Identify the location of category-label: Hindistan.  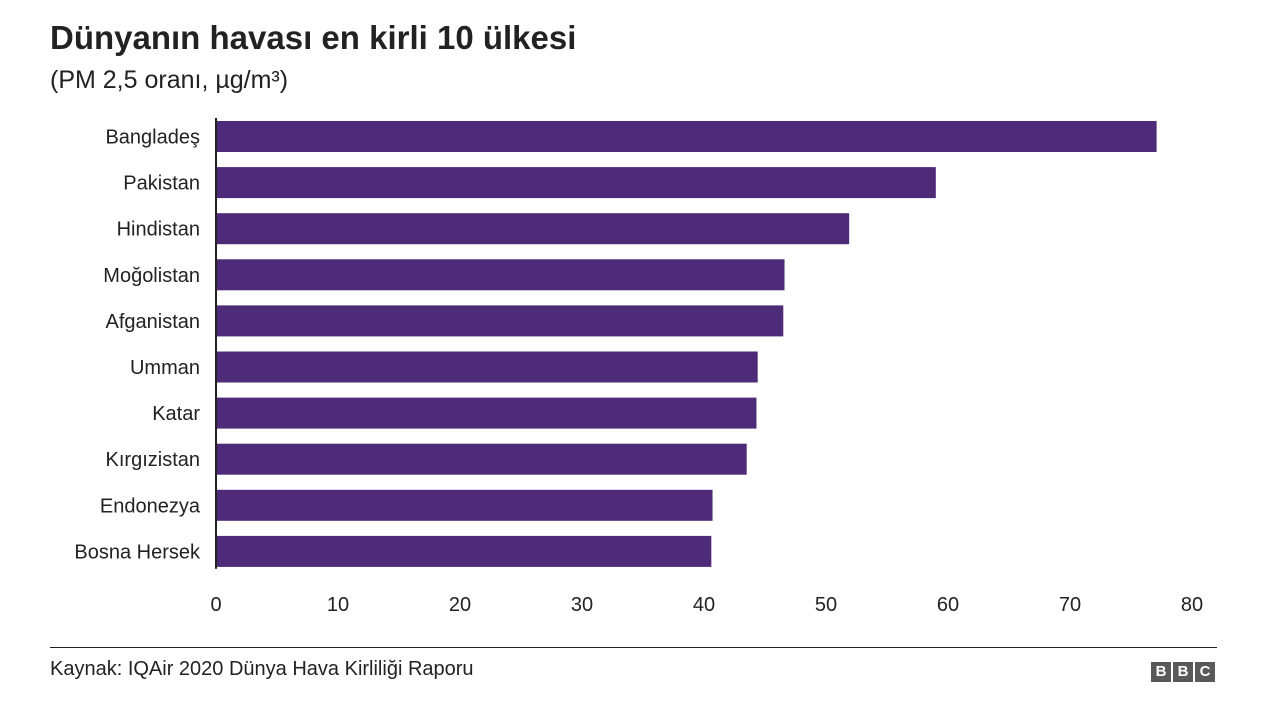
(158, 230).